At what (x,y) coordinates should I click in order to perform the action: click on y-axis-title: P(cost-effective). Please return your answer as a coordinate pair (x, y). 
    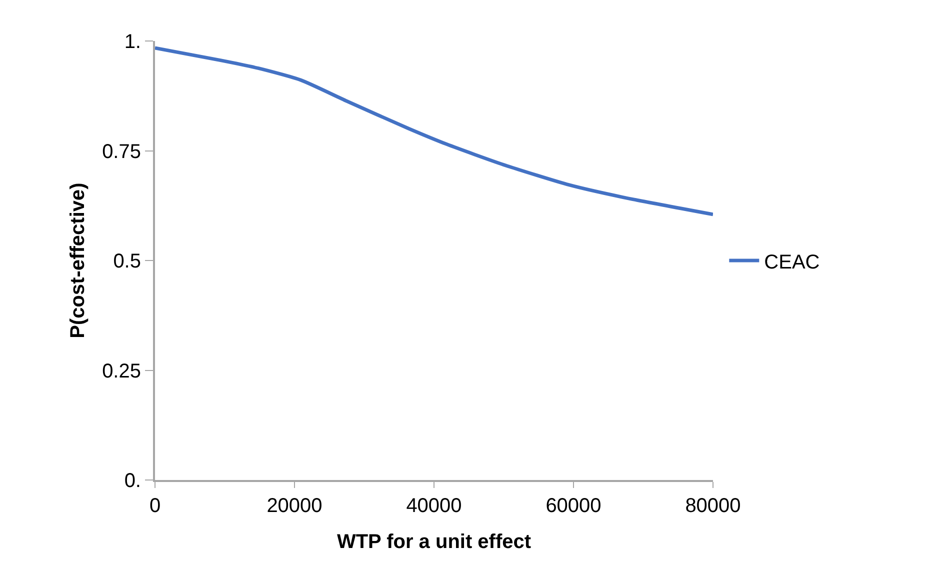
    Looking at the image, I should click on (78, 260).